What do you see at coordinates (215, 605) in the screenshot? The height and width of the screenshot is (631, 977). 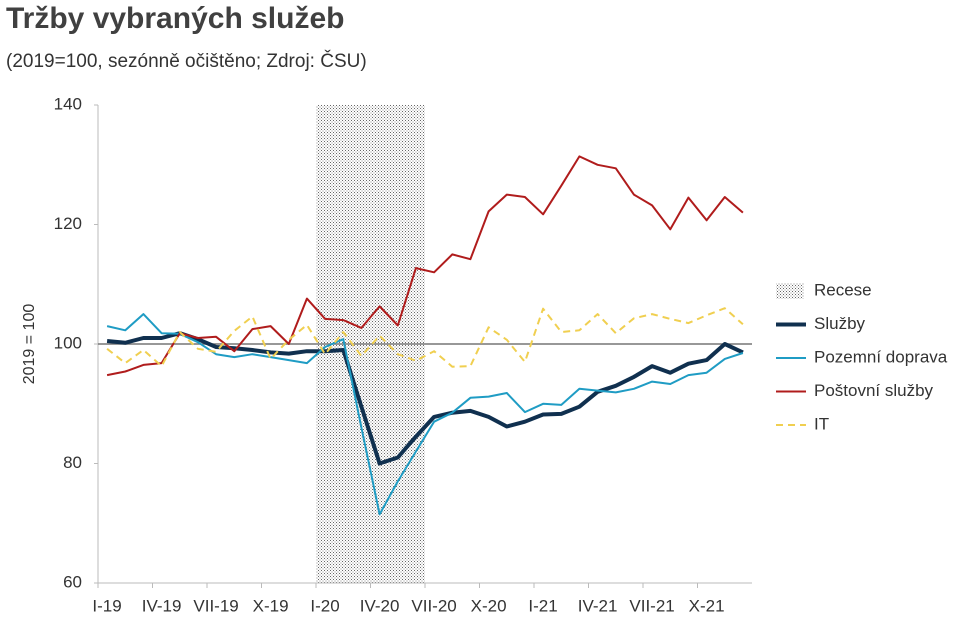 I see `x-tick-label: VII-19` at bounding box center [215, 605].